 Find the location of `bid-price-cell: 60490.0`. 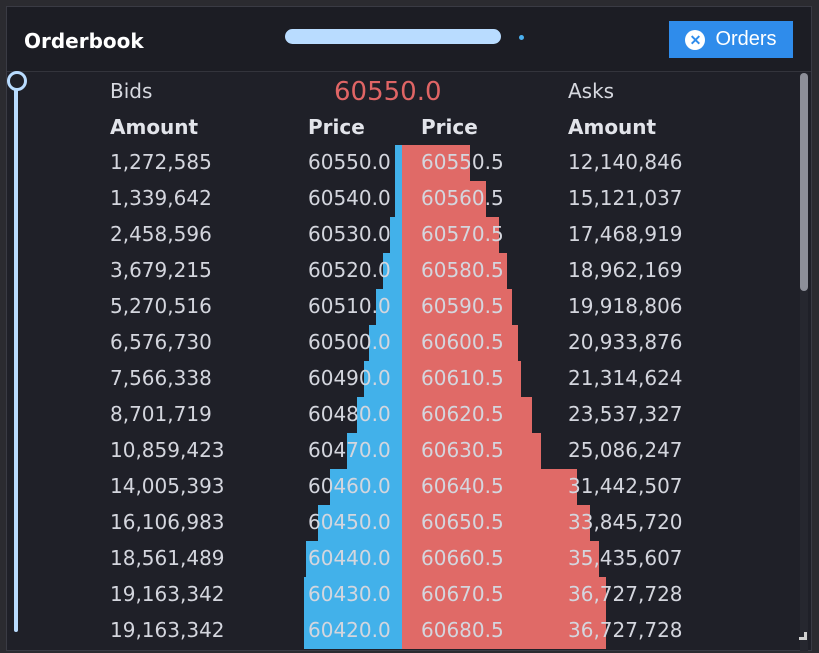

bid-price-cell: 60490.0 is located at coordinates (349, 378).